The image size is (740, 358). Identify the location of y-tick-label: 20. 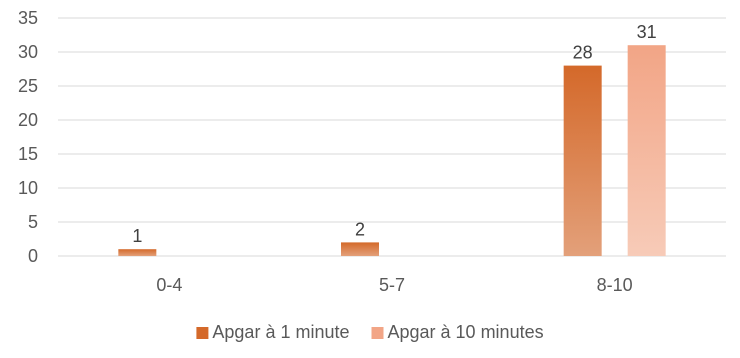
(28, 120).